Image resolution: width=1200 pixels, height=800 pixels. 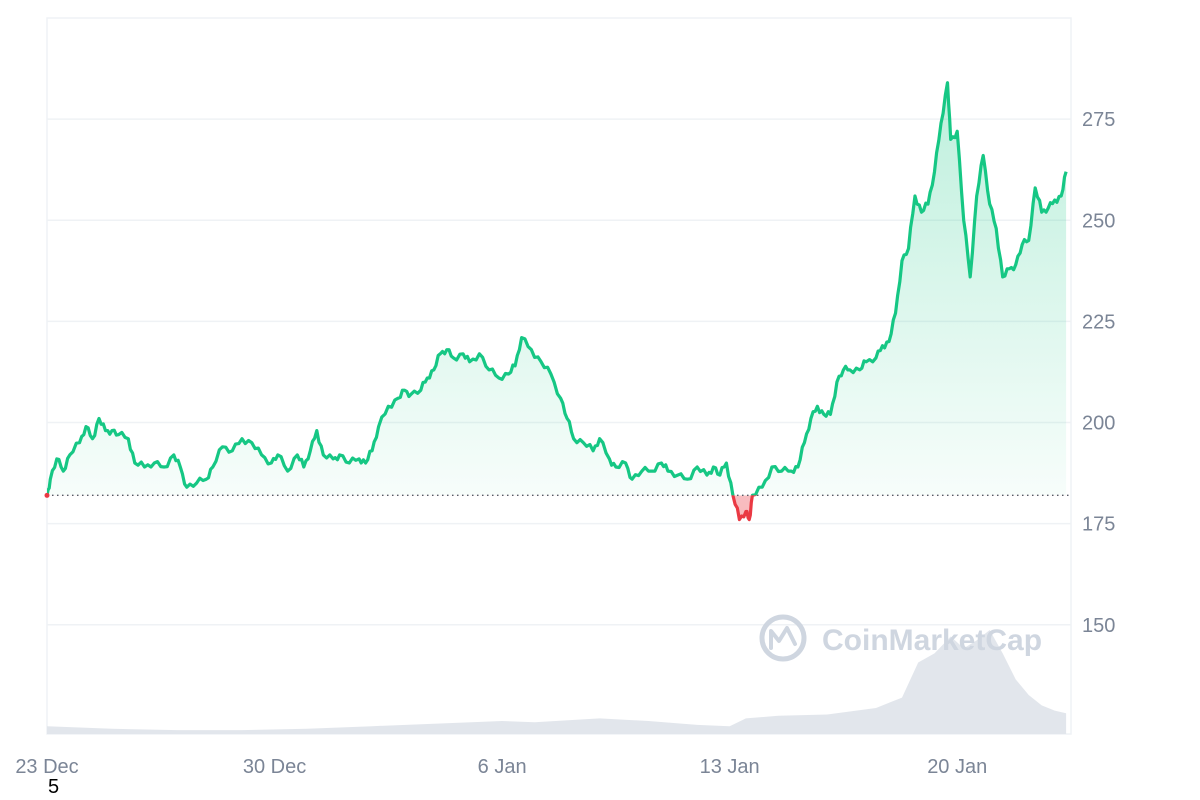 I want to click on x-tick-label: 23 Dec, so click(x=46, y=767).